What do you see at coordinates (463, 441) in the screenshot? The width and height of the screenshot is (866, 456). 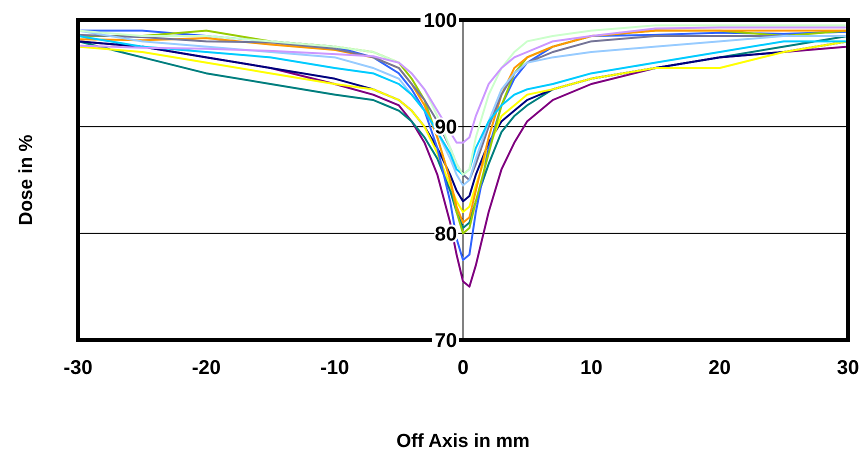 I see `x-axis-title: Off Axis in mm` at bounding box center [463, 441].